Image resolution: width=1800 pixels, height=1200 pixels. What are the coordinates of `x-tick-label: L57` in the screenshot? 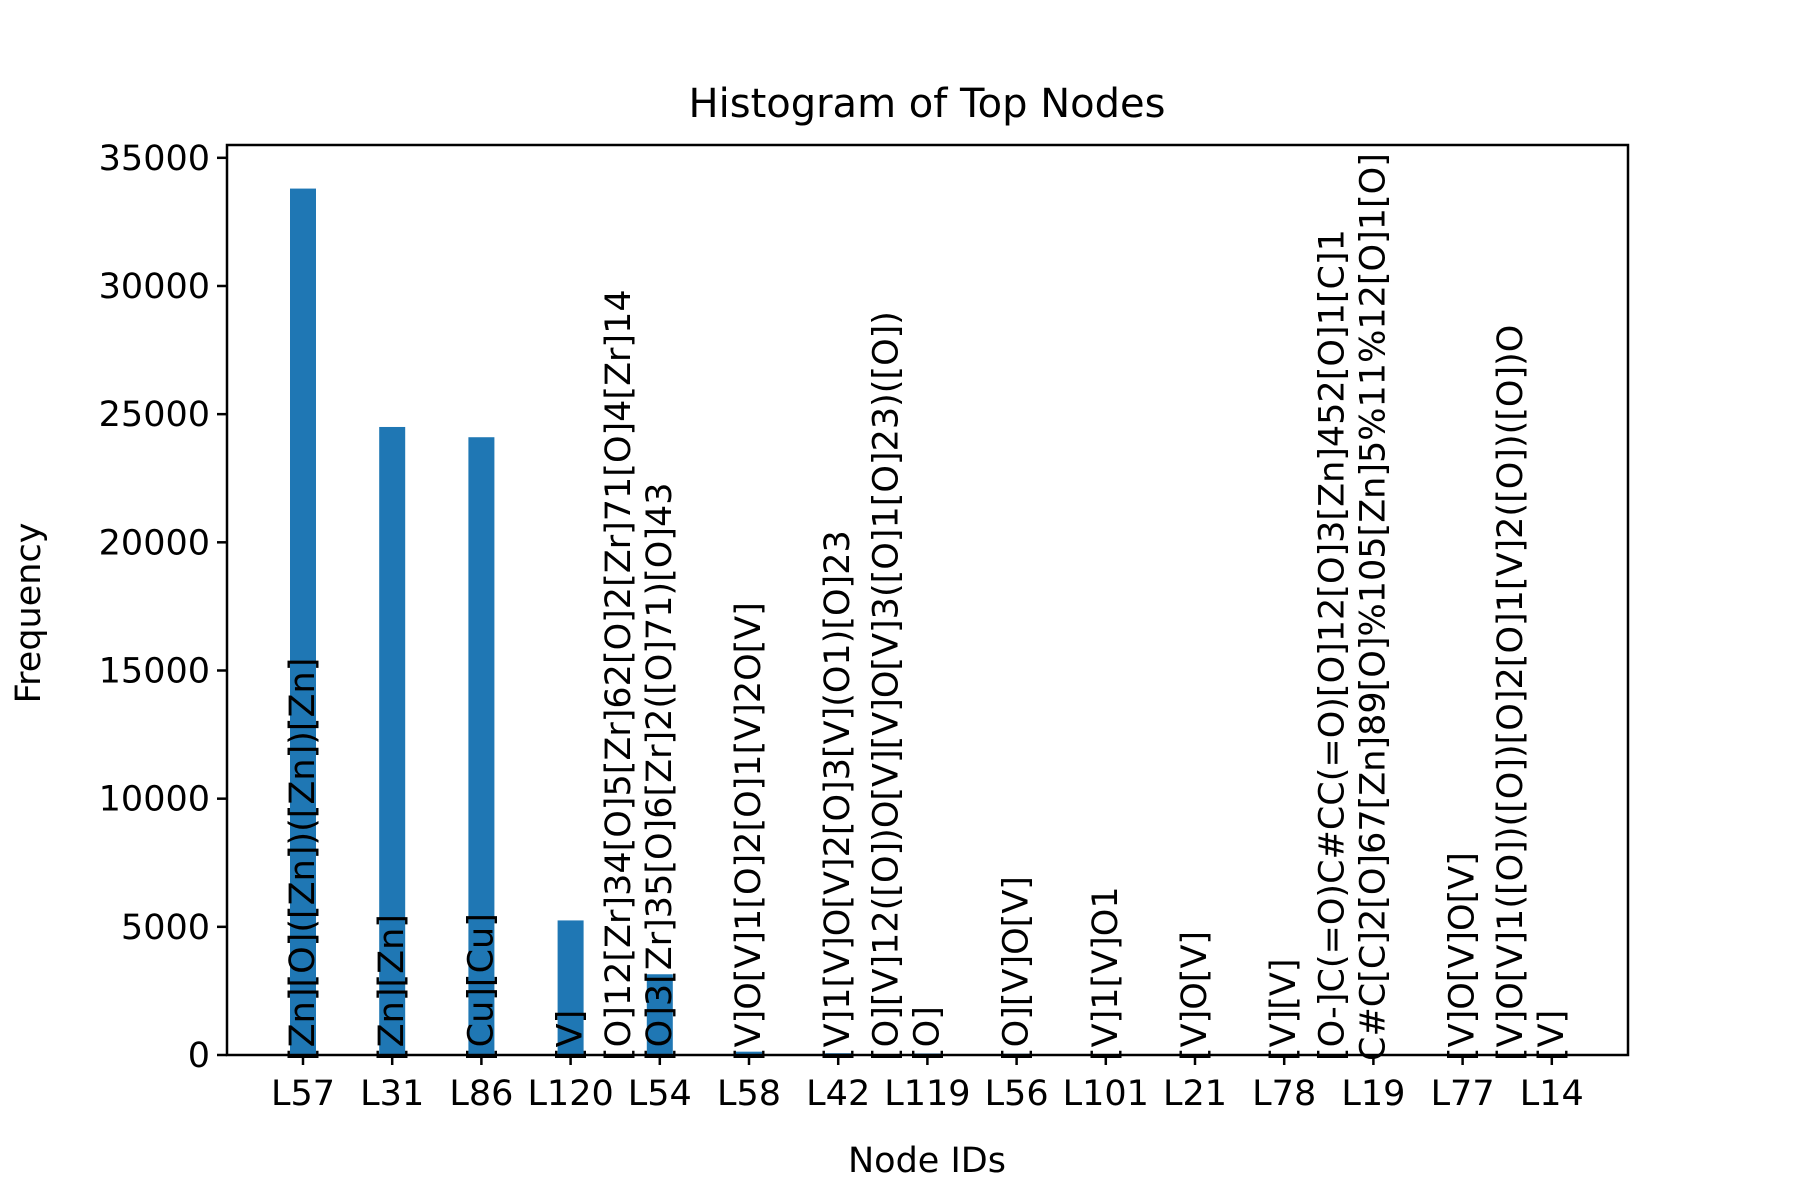 It's located at (303, 1094).